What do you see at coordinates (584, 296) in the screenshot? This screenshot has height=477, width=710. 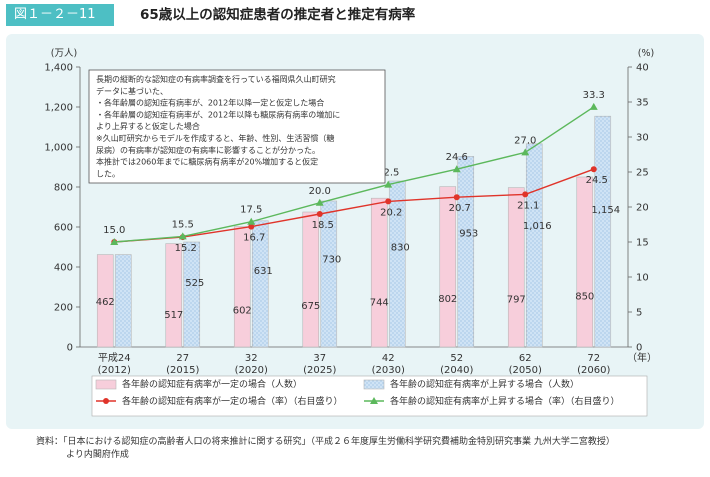 I see `bar-const-label: 850` at bounding box center [584, 296].